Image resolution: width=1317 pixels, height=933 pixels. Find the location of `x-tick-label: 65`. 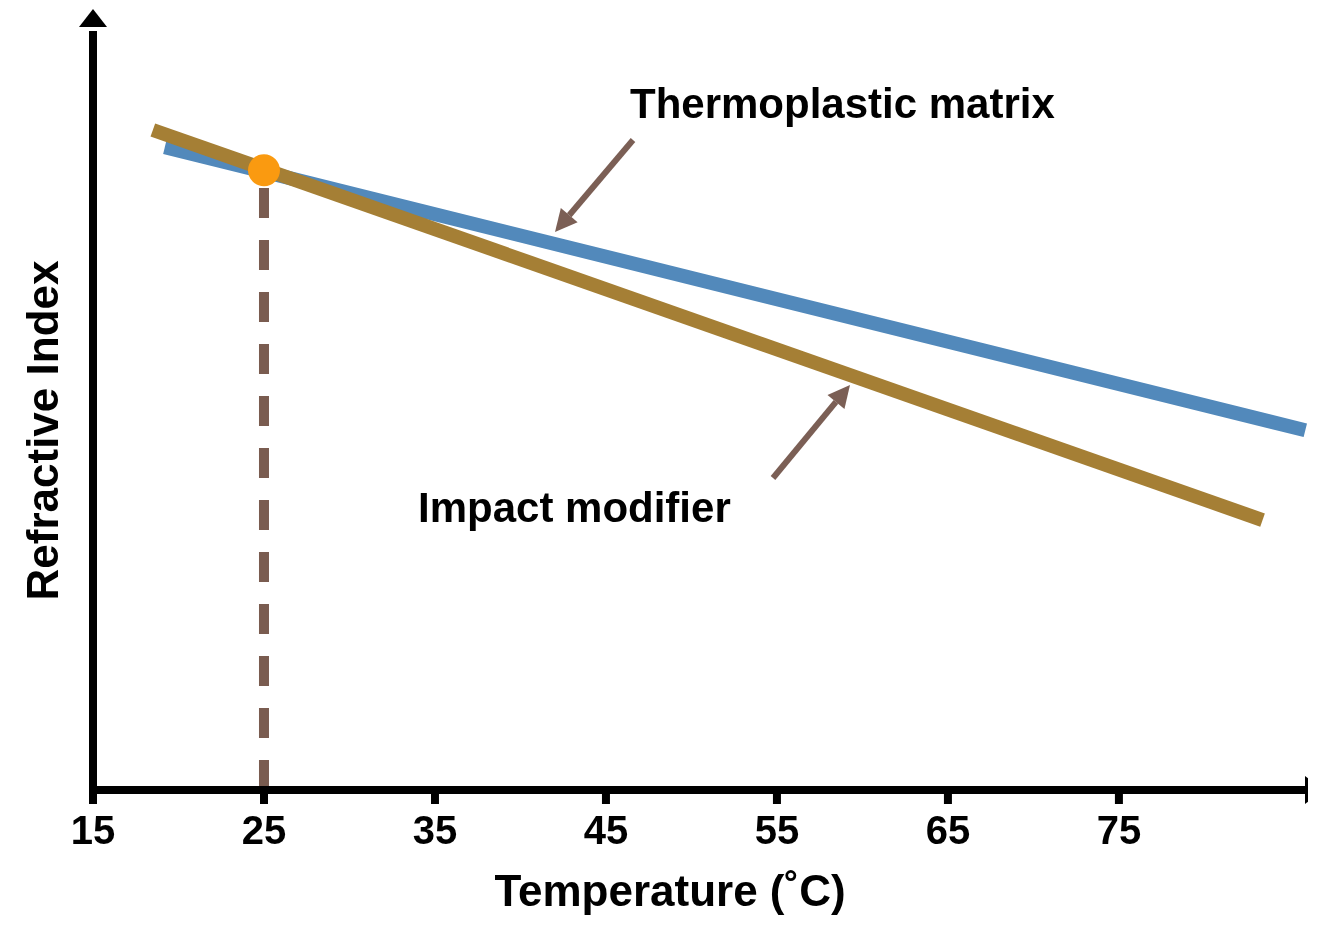

x-tick-label: 65 is located at coordinates (948, 830).